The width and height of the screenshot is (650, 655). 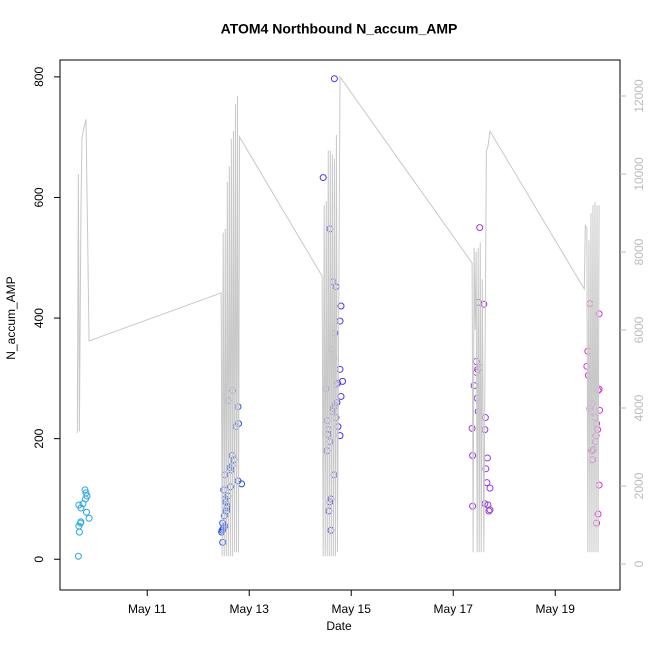 I want to click on y2-tick-label: 10000, so click(x=639, y=174).